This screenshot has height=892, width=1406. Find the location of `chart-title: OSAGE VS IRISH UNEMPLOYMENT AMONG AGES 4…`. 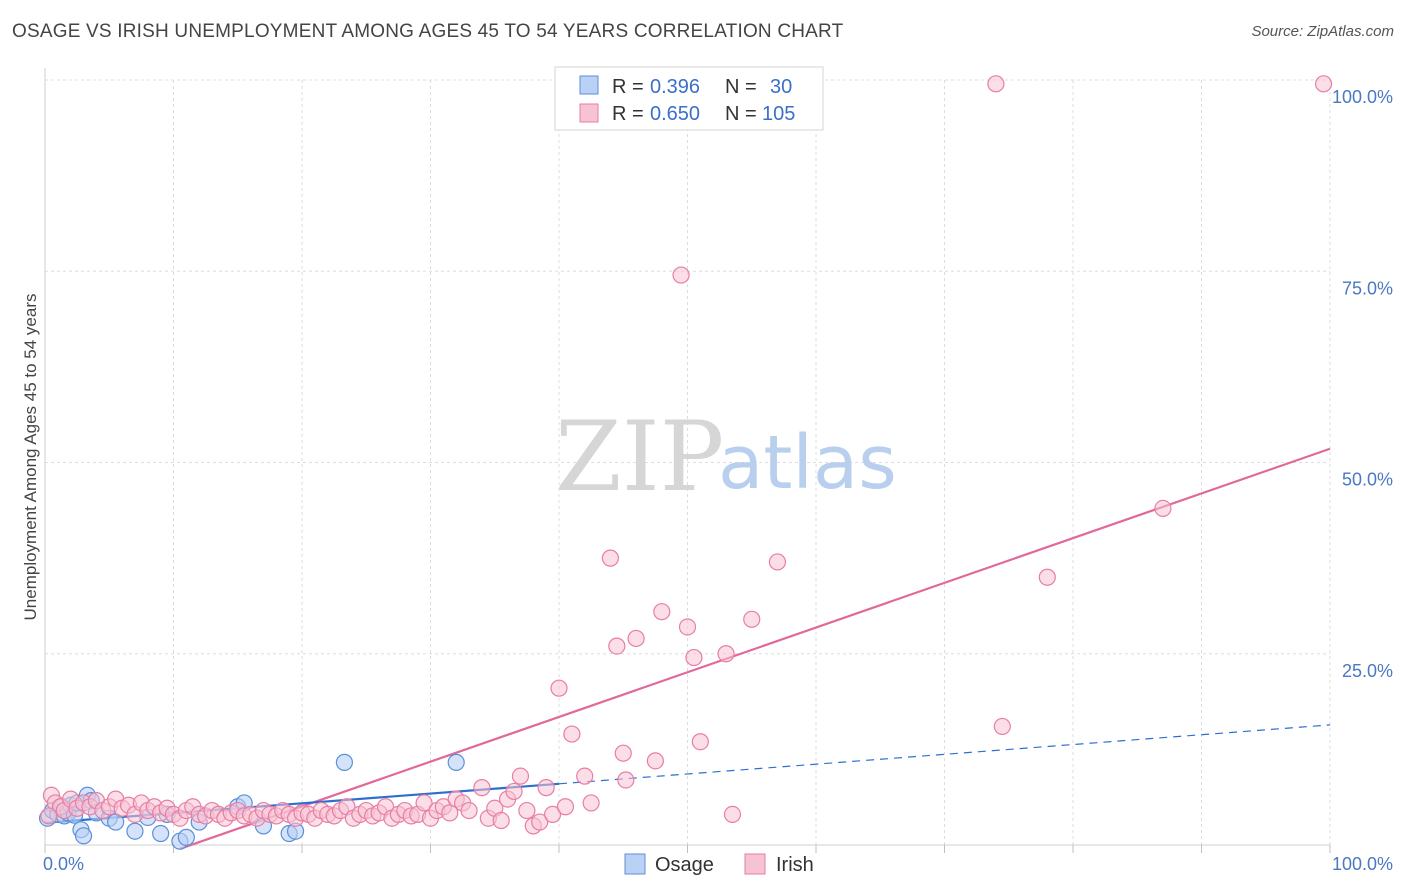

chart-title: OSAGE VS IRISH UNEMPLOYMENT AMONG AGES 4… is located at coordinates (428, 31).